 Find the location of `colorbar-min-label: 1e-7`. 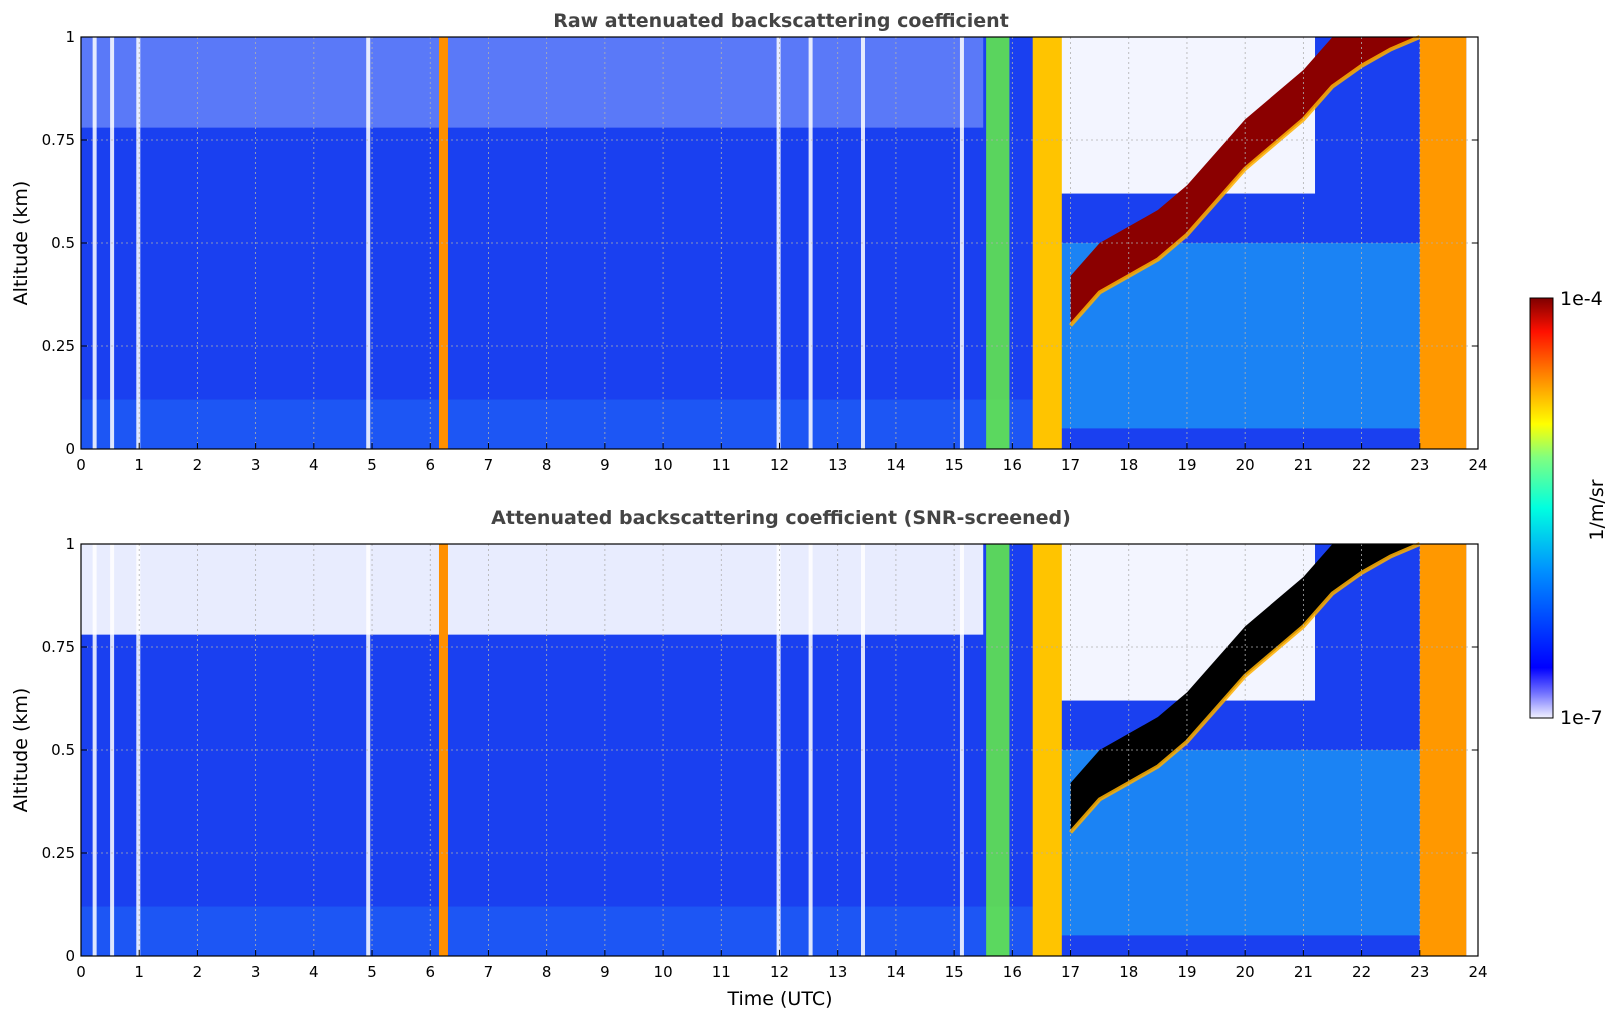

colorbar-min-label: 1e-7 is located at coordinates (1581, 718).